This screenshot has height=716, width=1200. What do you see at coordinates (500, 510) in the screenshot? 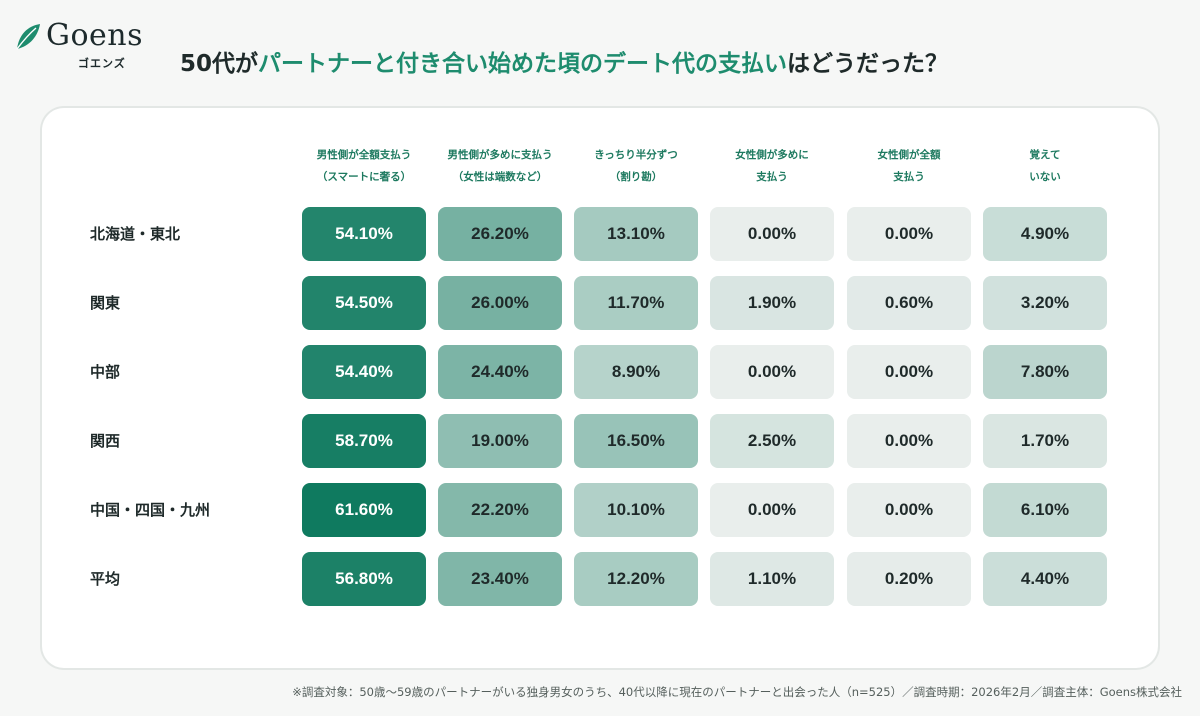
I see `heatmap-cell: 22.20%` at bounding box center [500, 510].